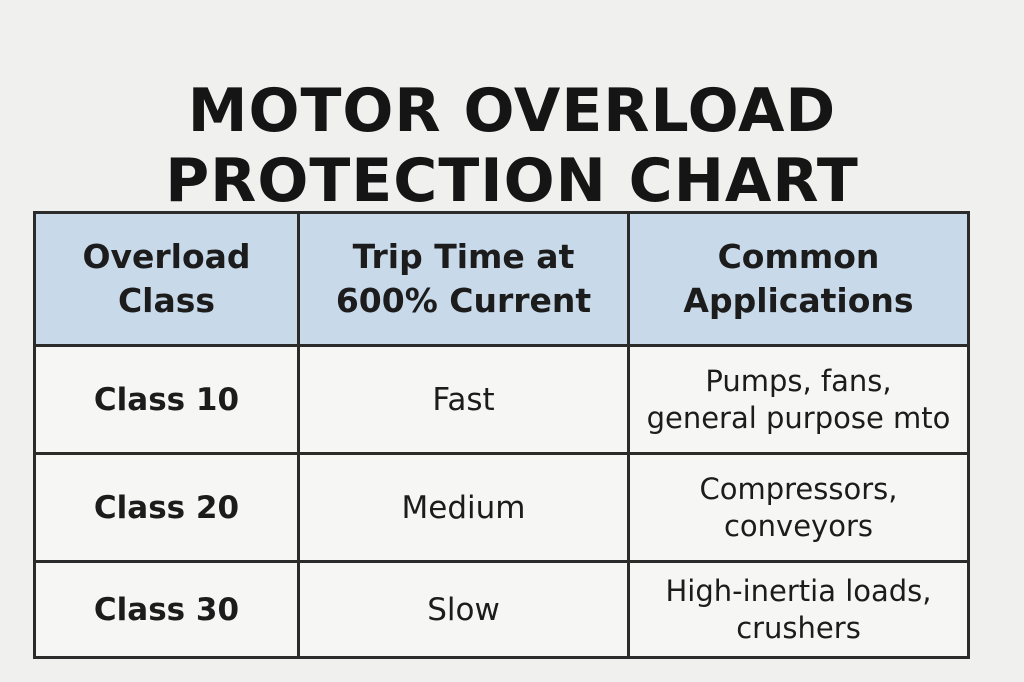 The width and height of the screenshot is (1024, 682). I want to click on cell-trip-time: Fast, so click(463, 399).